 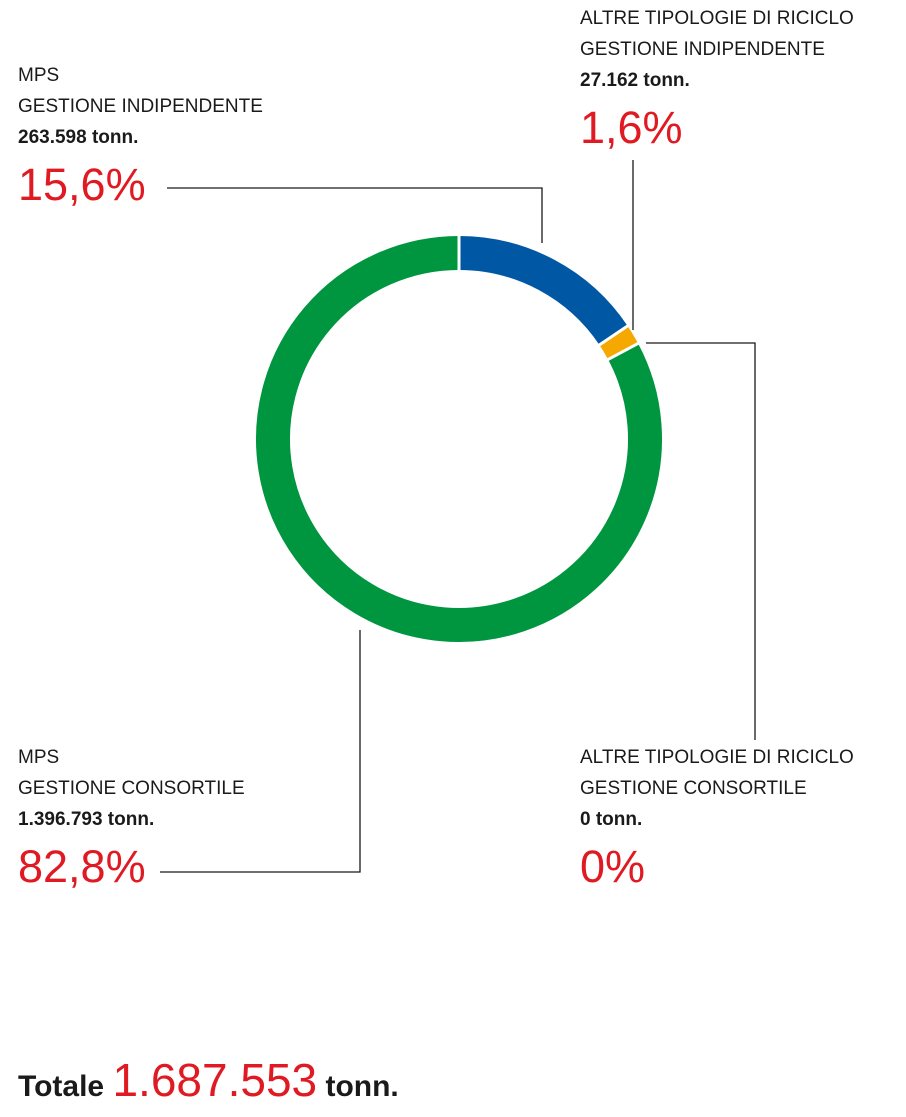 What do you see at coordinates (82, 866) in the screenshot?
I see `callout-percentage: 82,8%` at bounding box center [82, 866].